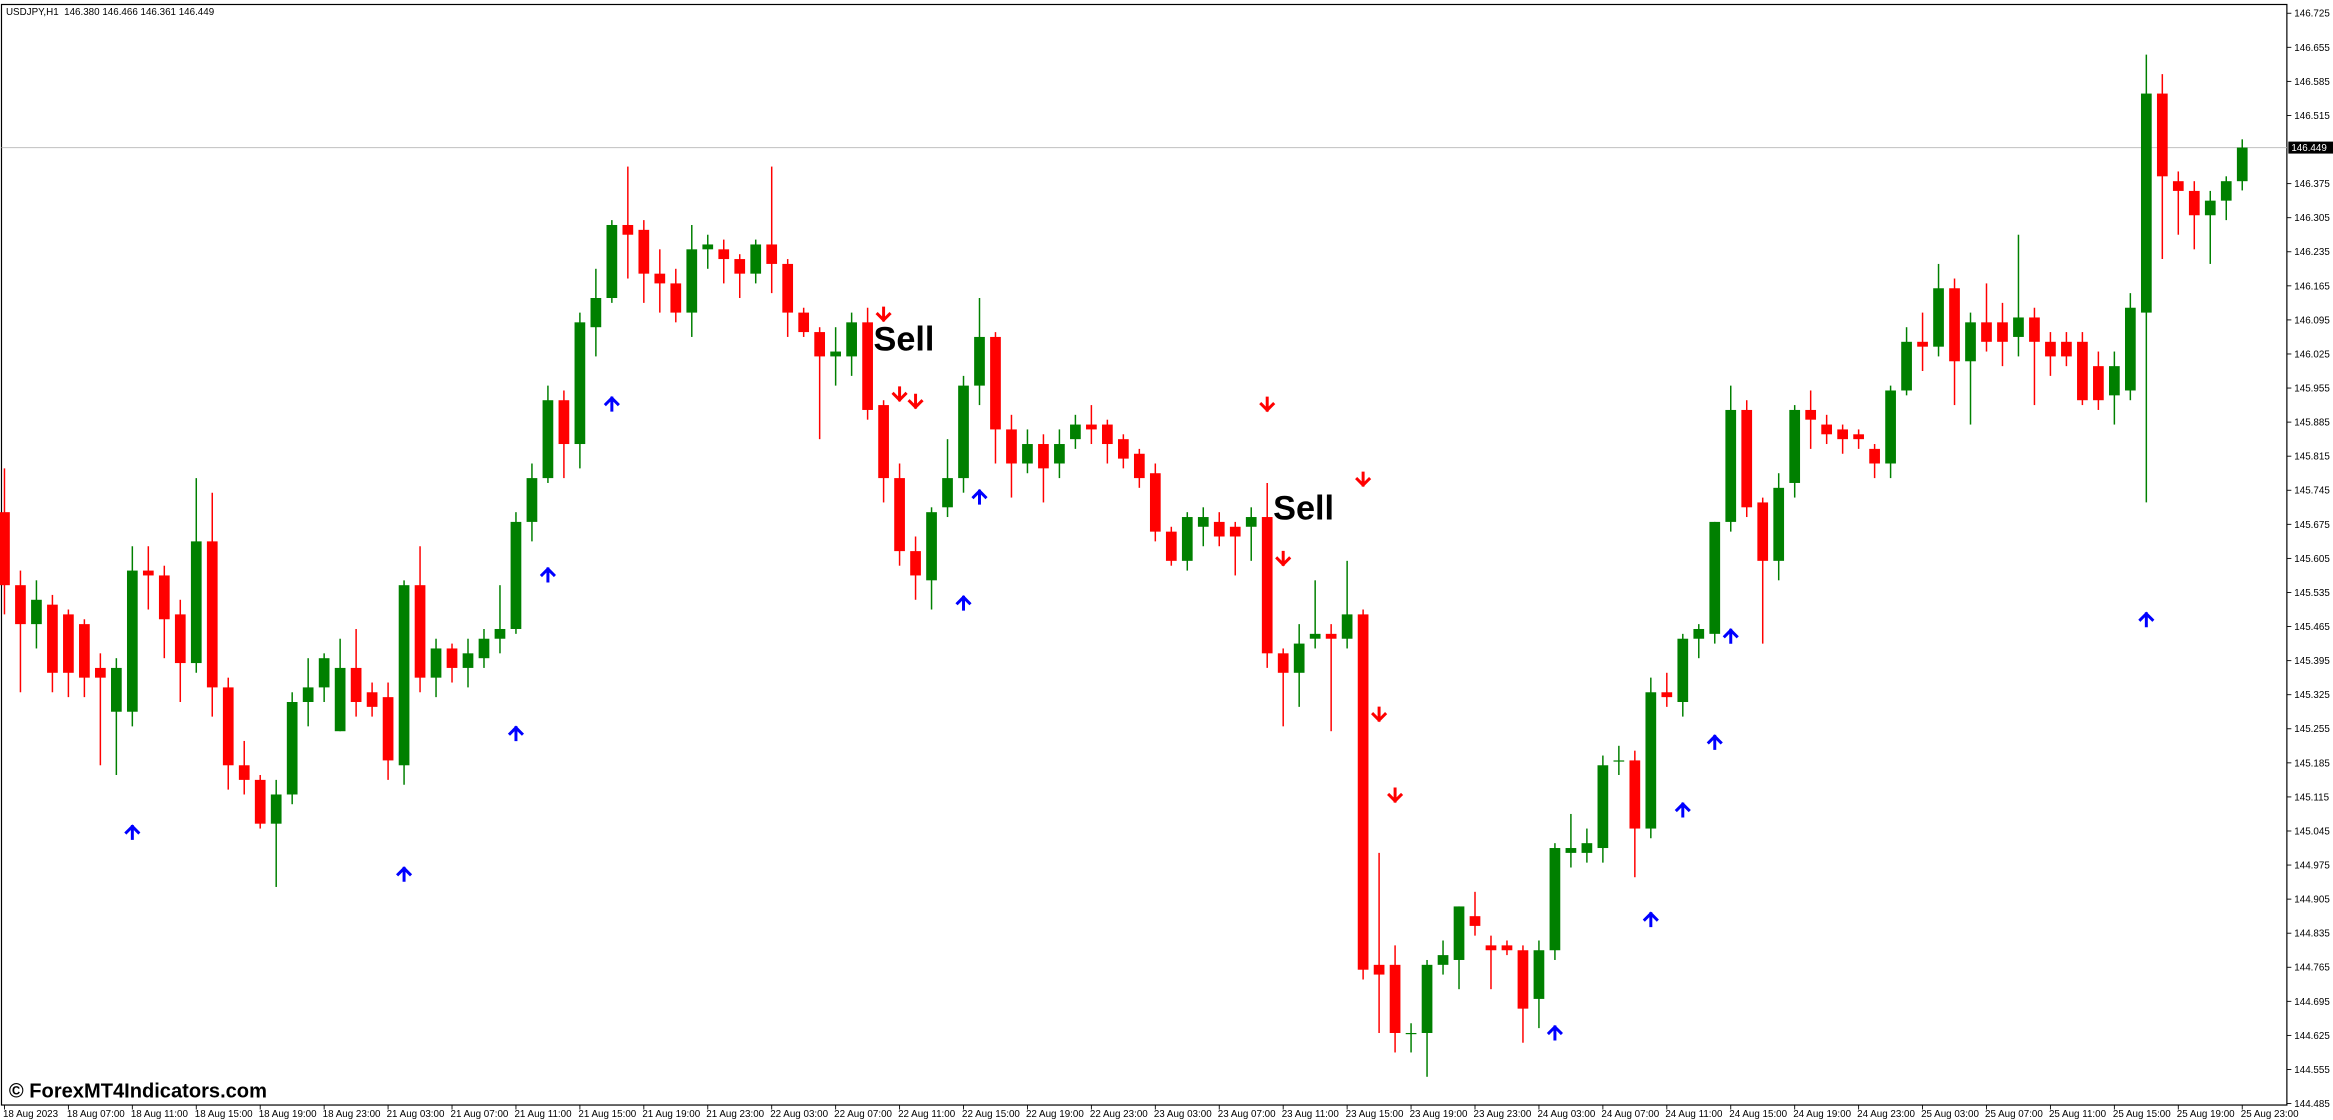  I want to click on x-tick-label: 18 Aug 23:00, so click(352, 1114).